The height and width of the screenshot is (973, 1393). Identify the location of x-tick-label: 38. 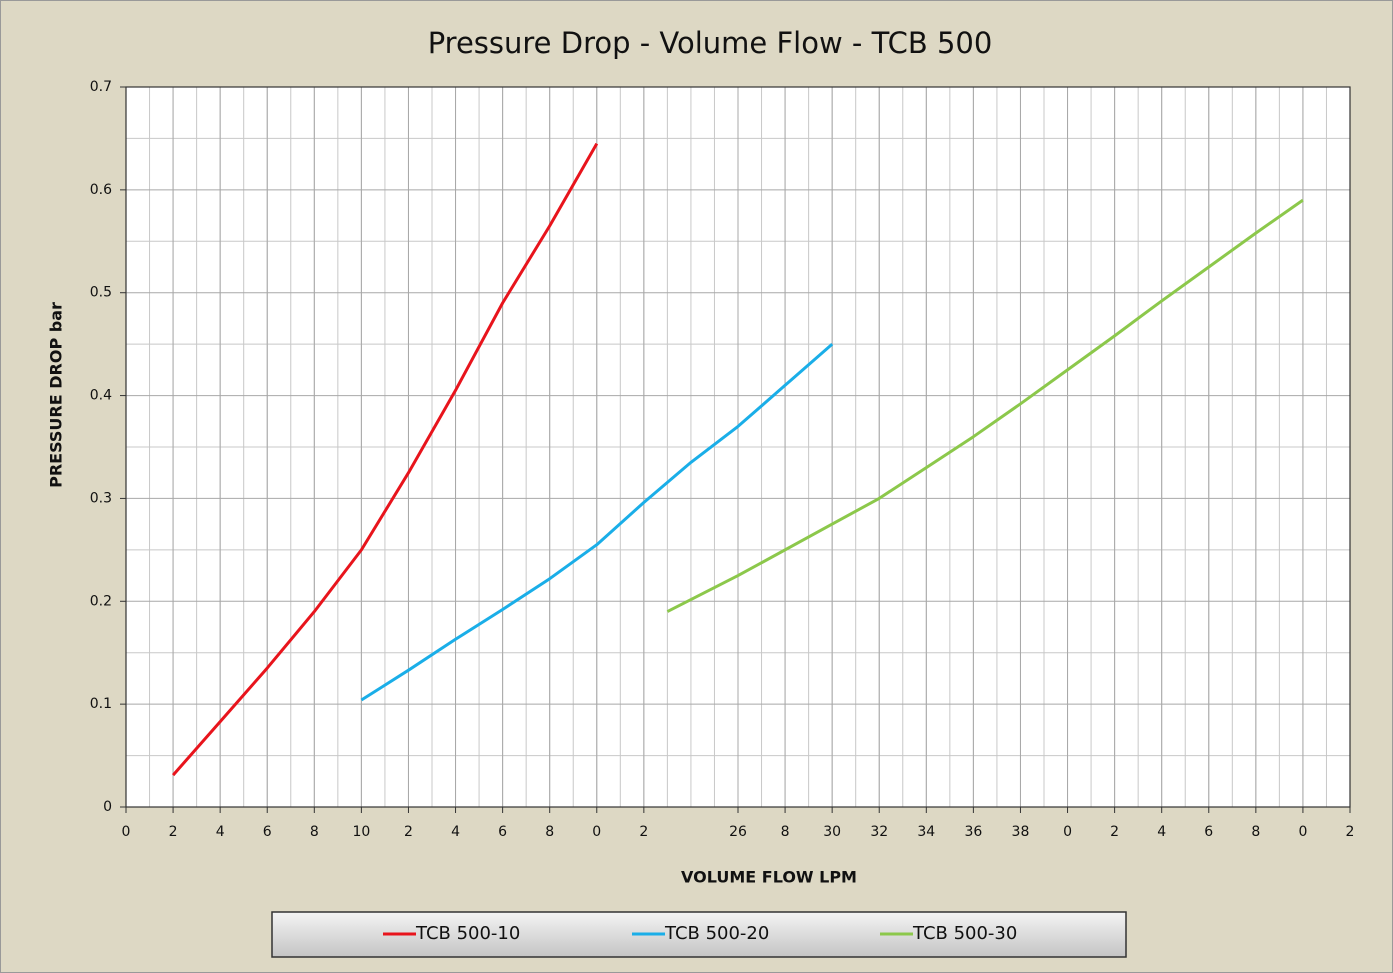
(1021, 832).